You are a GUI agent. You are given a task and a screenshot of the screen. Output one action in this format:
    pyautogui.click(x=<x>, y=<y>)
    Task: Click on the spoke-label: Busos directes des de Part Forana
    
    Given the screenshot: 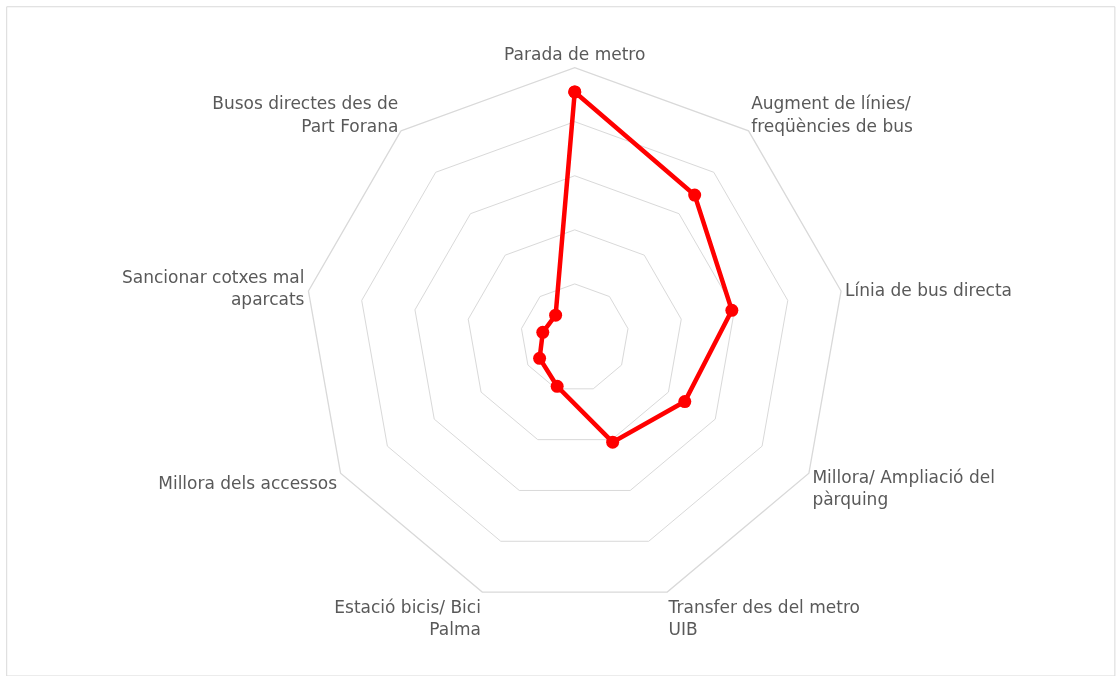 What is the action you would take?
    pyautogui.click(x=305, y=114)
    